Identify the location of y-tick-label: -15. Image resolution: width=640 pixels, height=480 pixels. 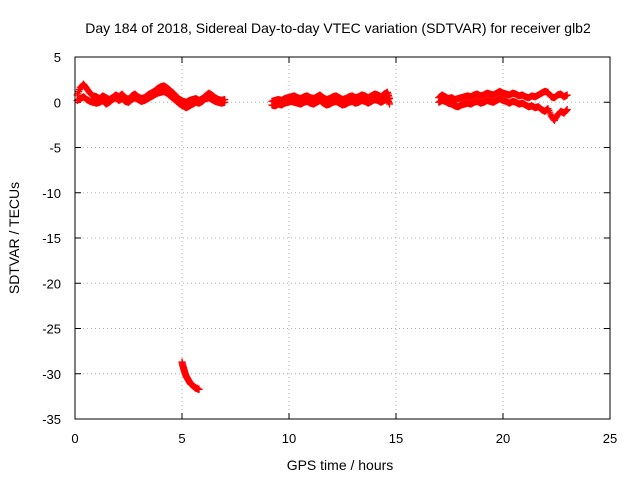
(51, 238).